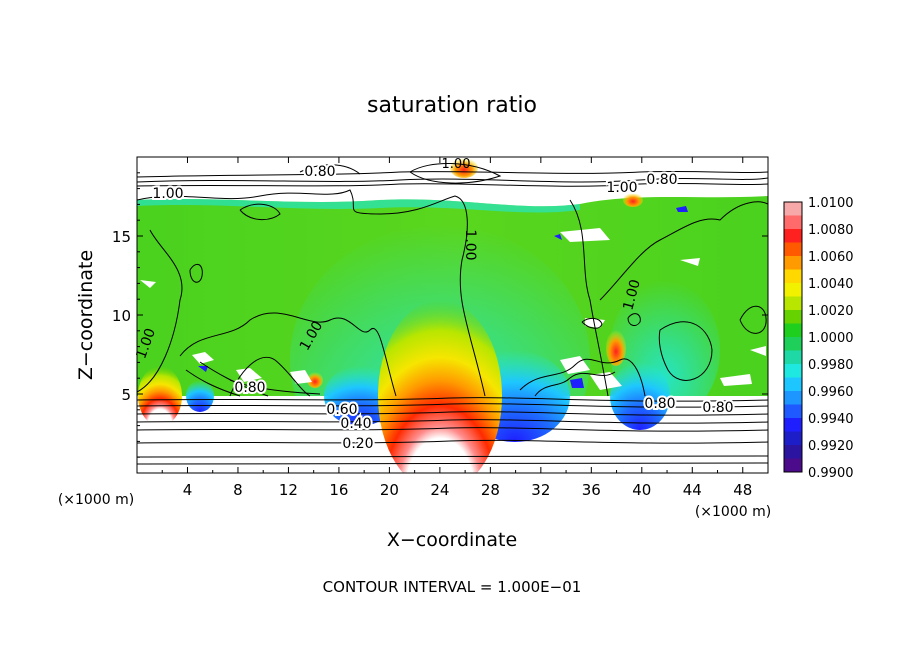 The height and width of the screenshot is (654, 904). I want to click on x-tick-label: 36, so click(591, 490).